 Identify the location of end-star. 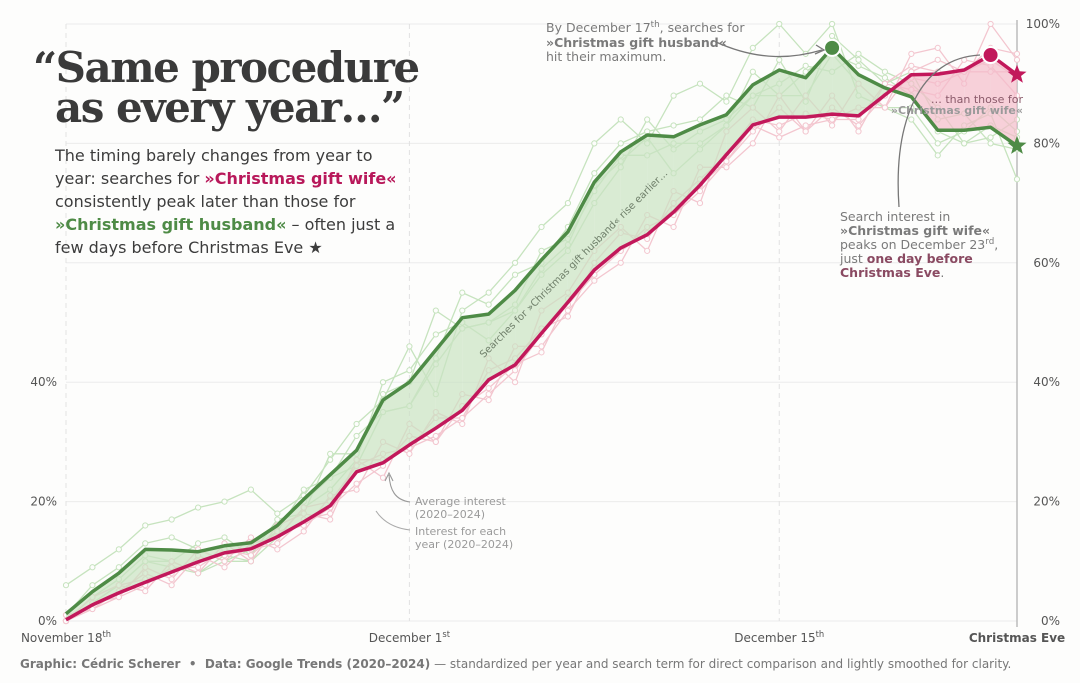
(1017, 144).